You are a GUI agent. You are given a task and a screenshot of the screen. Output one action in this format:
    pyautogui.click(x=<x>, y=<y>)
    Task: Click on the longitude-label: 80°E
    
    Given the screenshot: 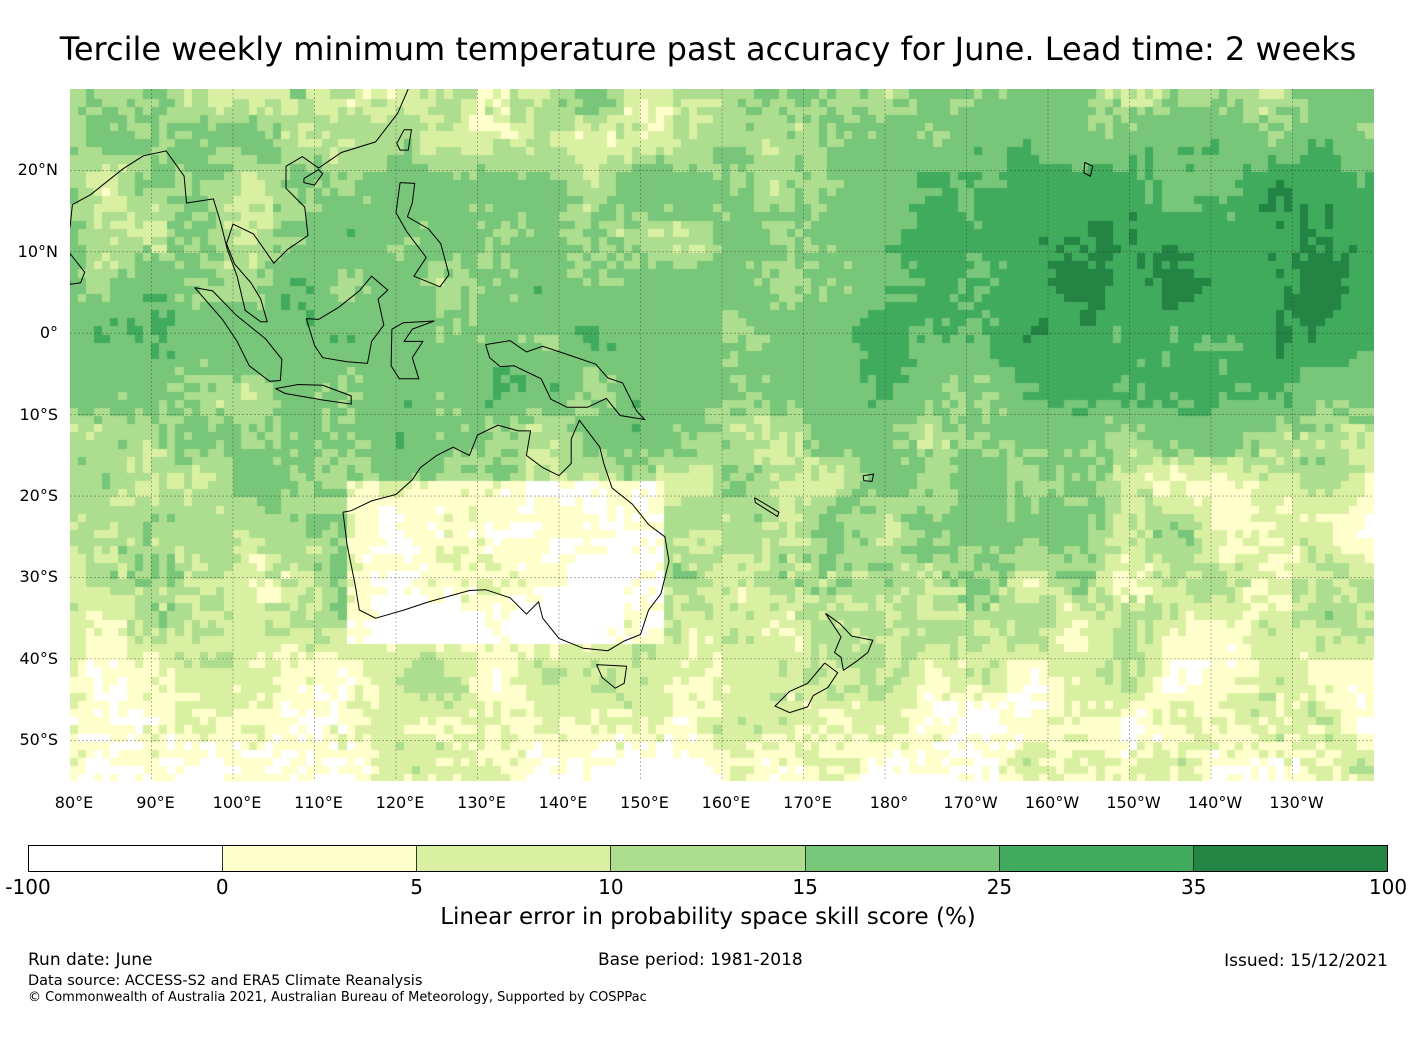 What is the action you would take?
    pyautogui.click(x=74, y=802)
    